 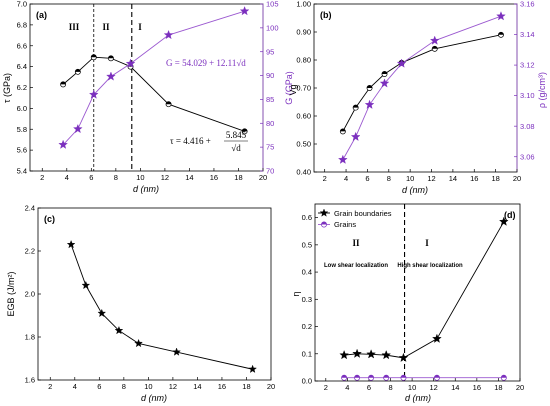 What do you see at coordinates (272, 27) in the screenshot?
I see `y2-tick-label: 100` at bounding box center [272, 27].